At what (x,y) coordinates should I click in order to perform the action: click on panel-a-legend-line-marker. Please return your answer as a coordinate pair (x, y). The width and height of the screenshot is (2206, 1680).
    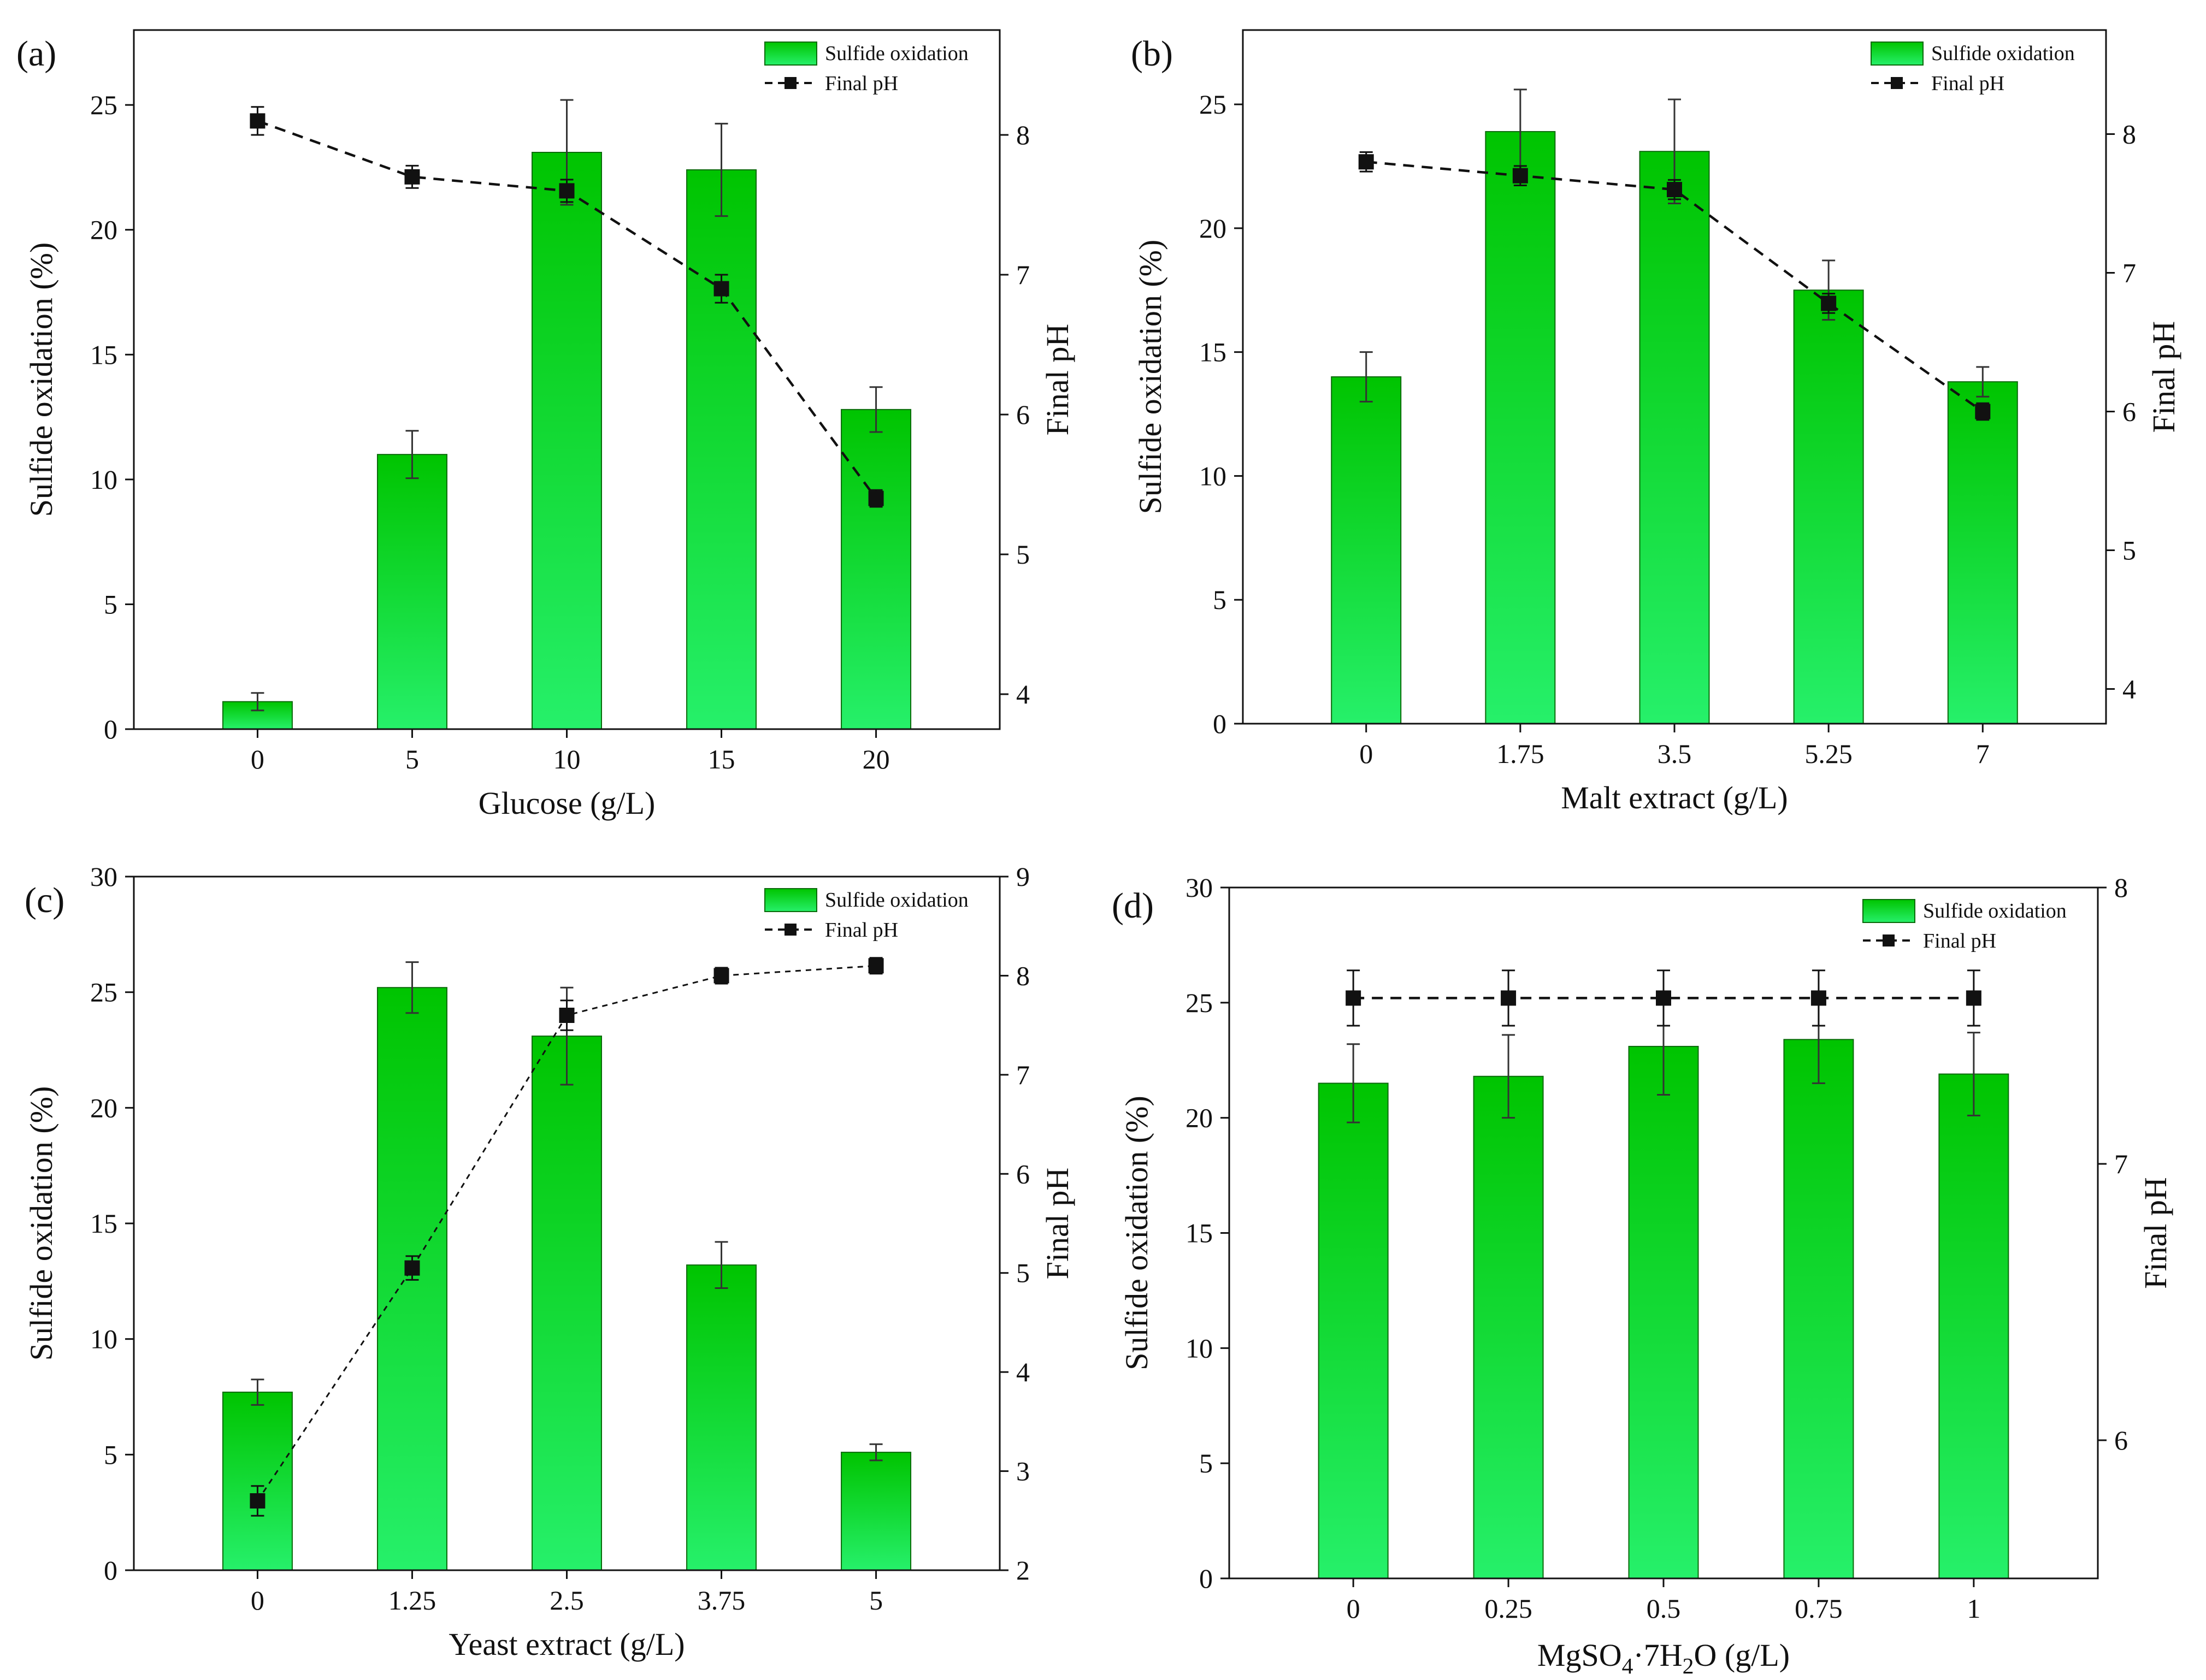
    Looking at the image, I should click on (791, 83).